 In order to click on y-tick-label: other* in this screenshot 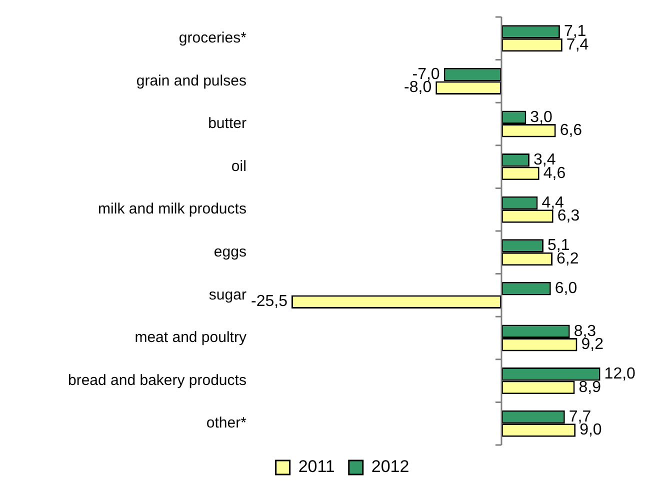, I will do `click(226, 423)`.